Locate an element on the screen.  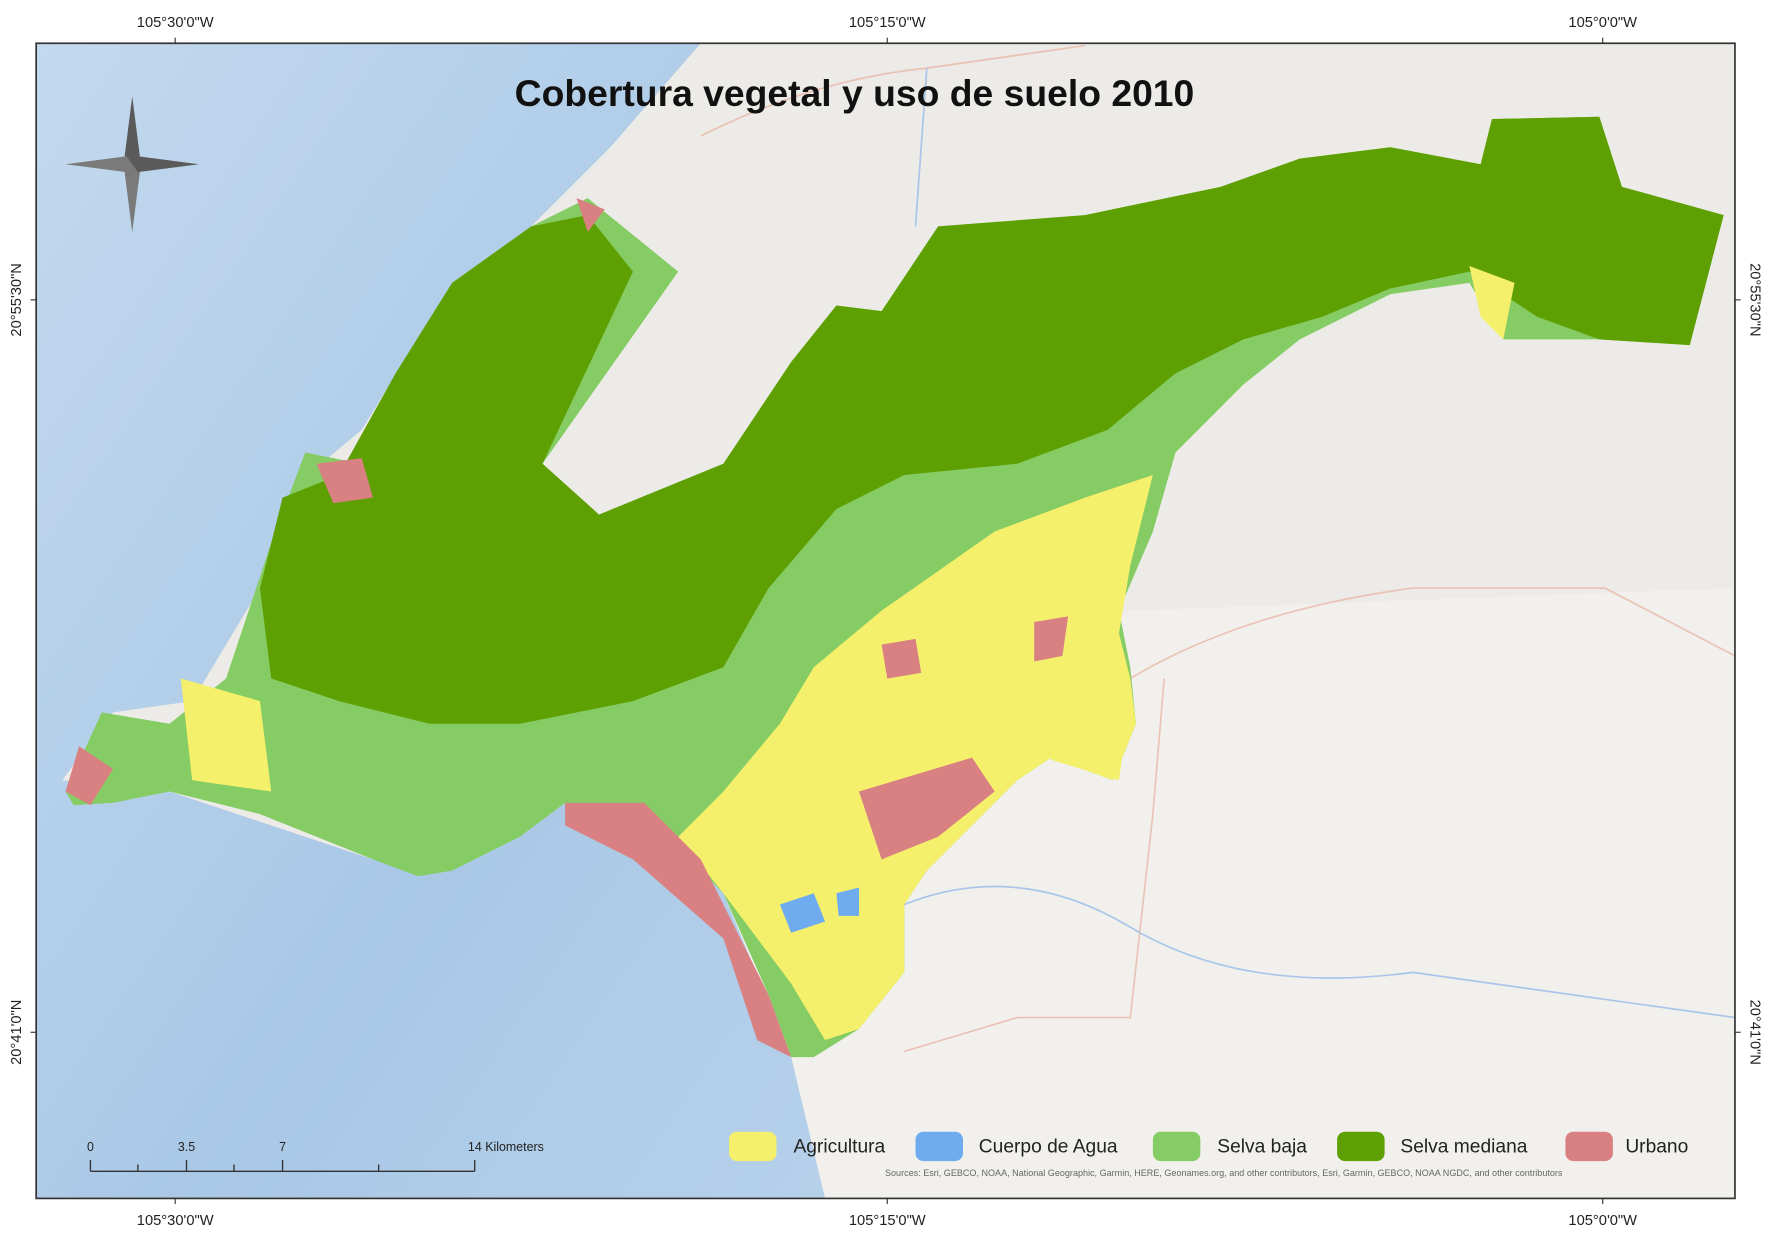
legend-label: Cuerpo de Agua is located at coordinates (1048, 1147).